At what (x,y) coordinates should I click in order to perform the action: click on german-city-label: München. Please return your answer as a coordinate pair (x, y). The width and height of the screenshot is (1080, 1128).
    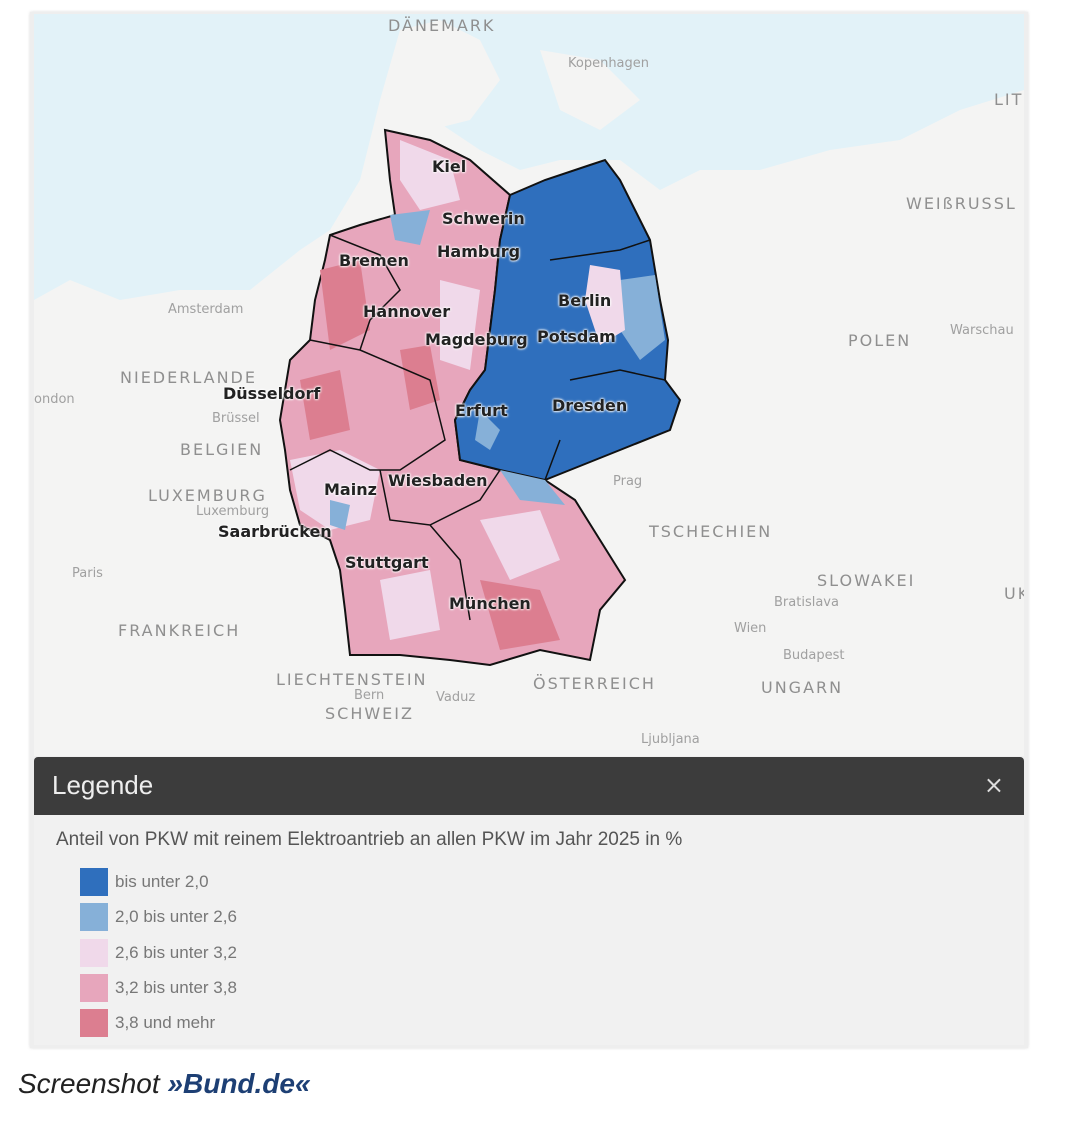
    Looking at the image, I should click on (490, 603).